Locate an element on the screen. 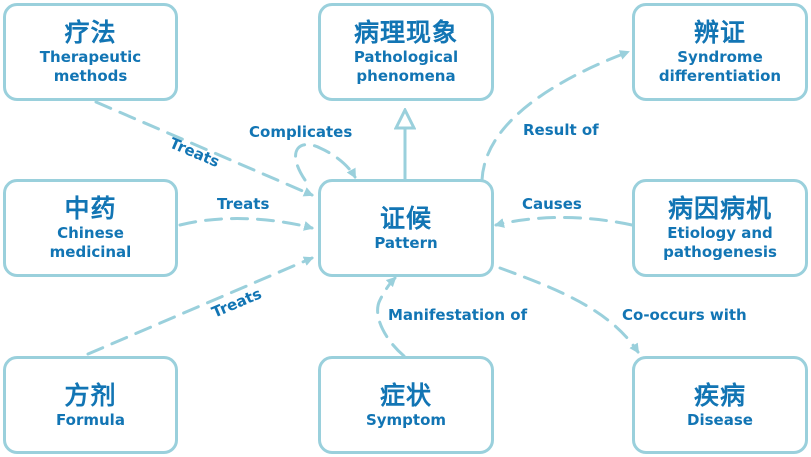 The width and height of the screenshot is (811, 457). edge-label-manifestation-of: Manifestation of is located at coordinates (458, 315).